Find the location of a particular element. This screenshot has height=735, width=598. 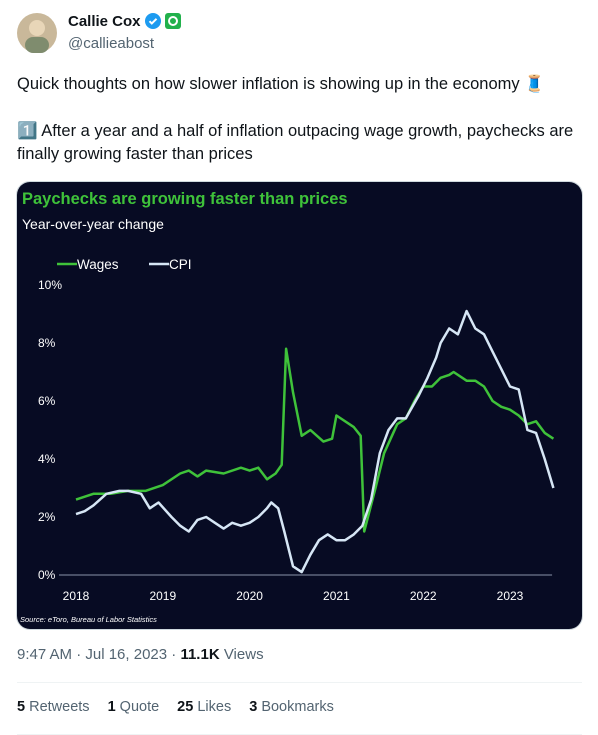

views-count: 11.1K is located at coordinates (200, 654).